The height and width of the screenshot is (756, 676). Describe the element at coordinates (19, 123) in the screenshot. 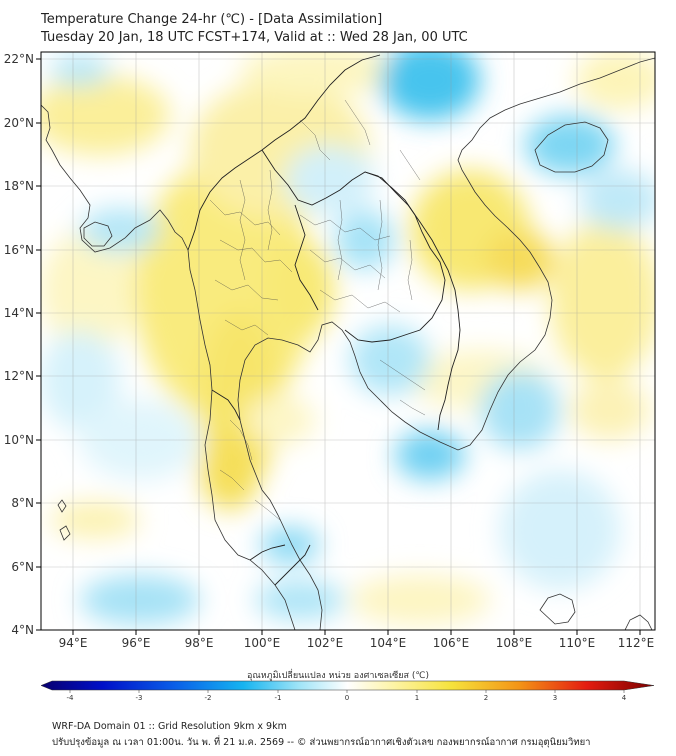

I see `lat-label: 20°N` at that location.